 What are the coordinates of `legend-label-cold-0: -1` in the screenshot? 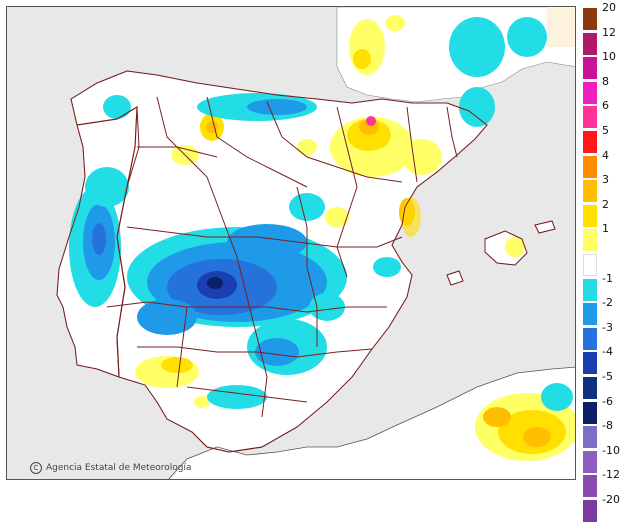 It's located at (607, 278).